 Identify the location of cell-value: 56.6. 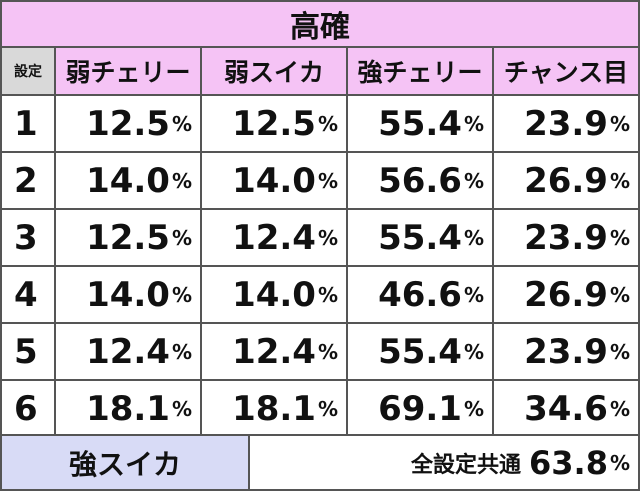
(420, 180).